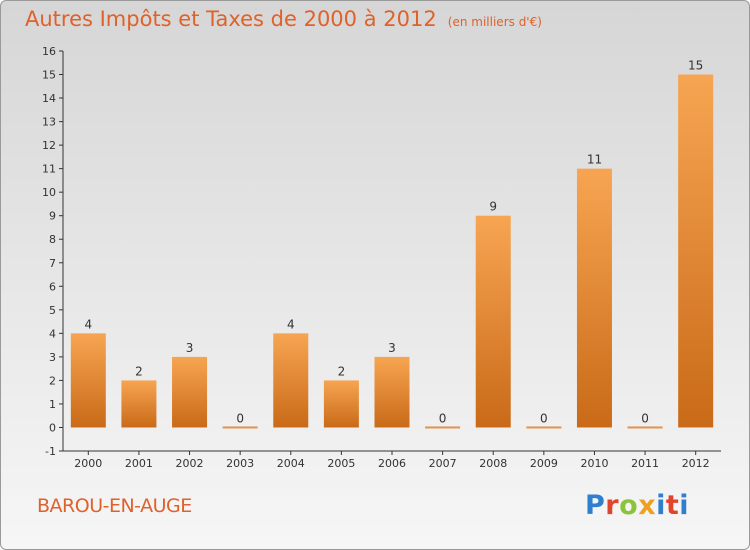  I want to click on chart-title-text: Autres Impôts et Taxes de 2000 à 2012, so click(231, 19).